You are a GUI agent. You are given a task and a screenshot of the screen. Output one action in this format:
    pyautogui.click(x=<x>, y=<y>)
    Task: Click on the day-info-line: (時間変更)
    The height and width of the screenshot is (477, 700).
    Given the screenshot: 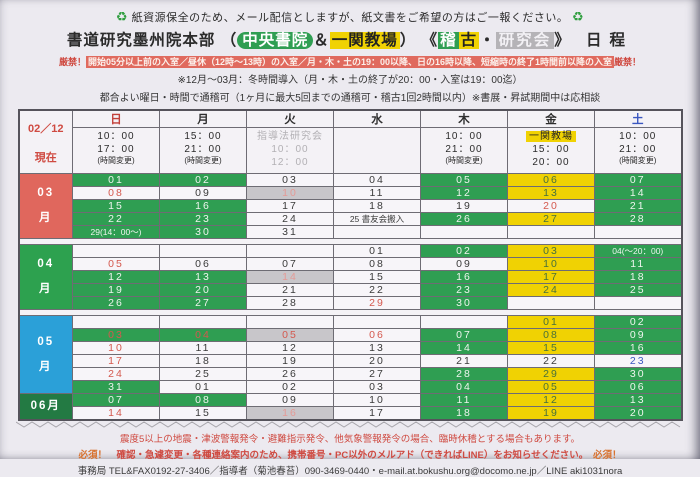 What is the action you would take?
    pyautogui.click(x=203, y=160)
    